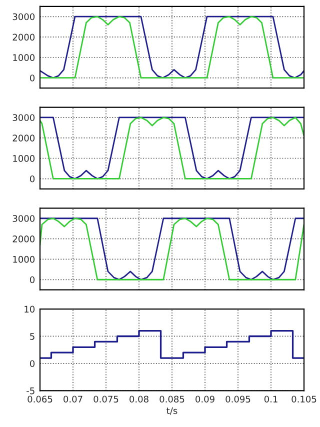 This screenshot has height=427, width=320. What do you see at coordinates (304, 399) in the screenshot?
I see `x-tick-label: 0.105` at bounding box center [304, 399].